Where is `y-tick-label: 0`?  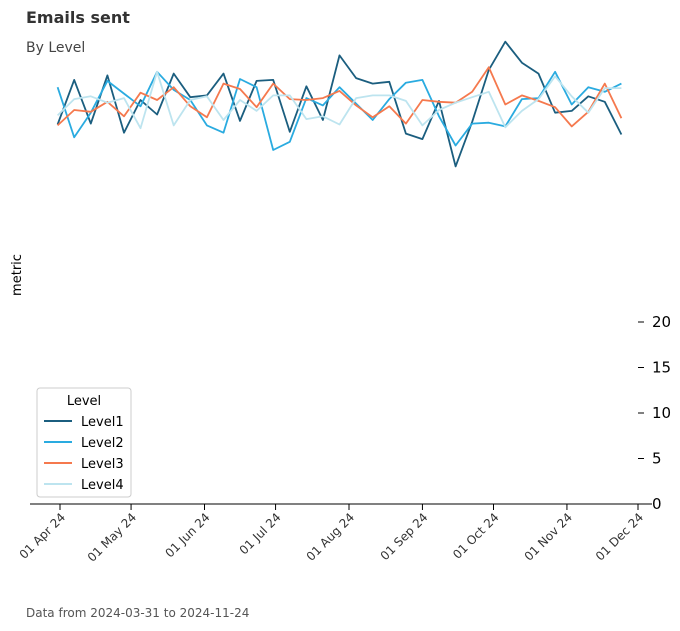
y-tick-label: 0 is located at coordinates (657, 504).